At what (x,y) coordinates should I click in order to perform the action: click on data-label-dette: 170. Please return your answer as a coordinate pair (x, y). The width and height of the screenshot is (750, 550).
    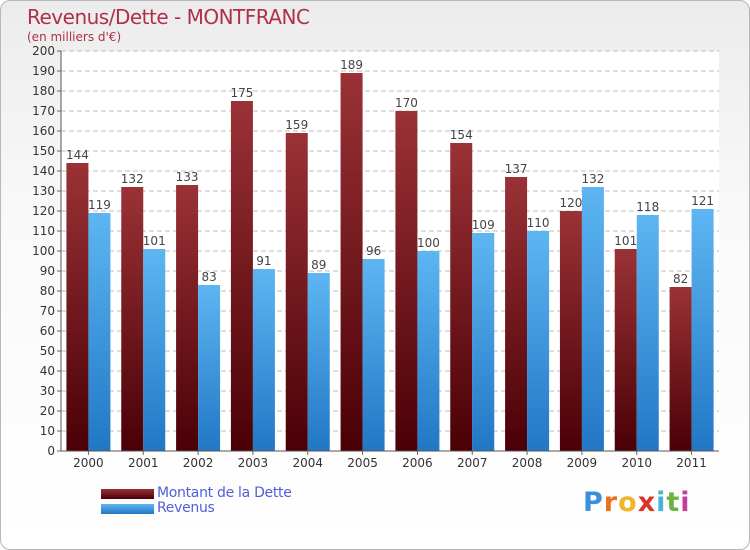
    Looking at the image, I should click on (406, 103).